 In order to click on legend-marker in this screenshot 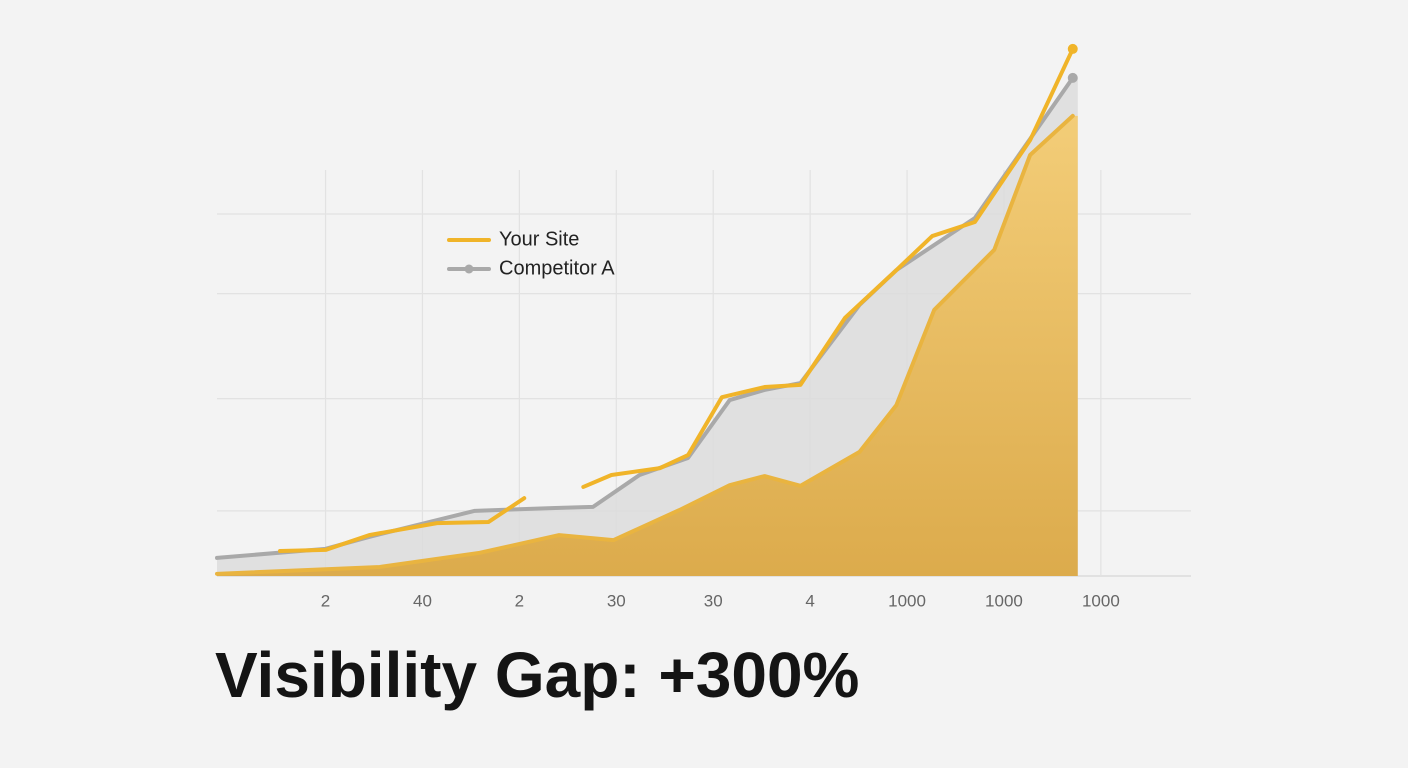, I will do `click(469, 269)`.